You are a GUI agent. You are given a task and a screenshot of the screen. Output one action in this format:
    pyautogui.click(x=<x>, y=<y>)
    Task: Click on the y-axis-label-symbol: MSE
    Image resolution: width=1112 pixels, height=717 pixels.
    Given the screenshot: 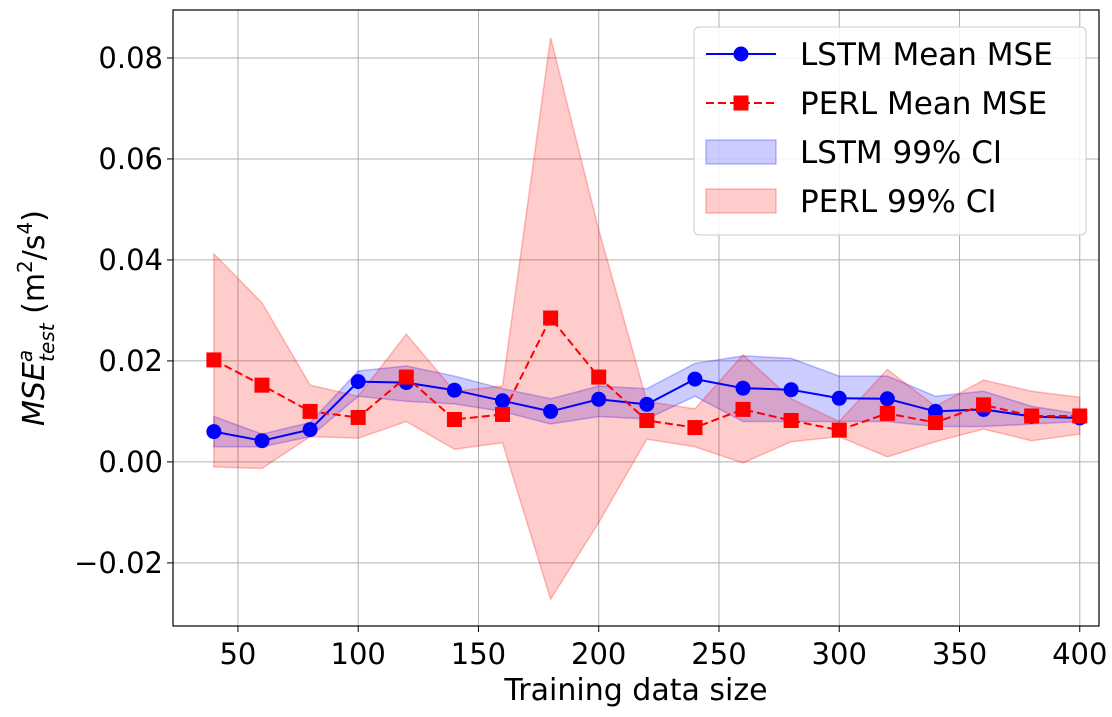 What is the action you would take?
    pyautogui.click(x=34, y=394)
    